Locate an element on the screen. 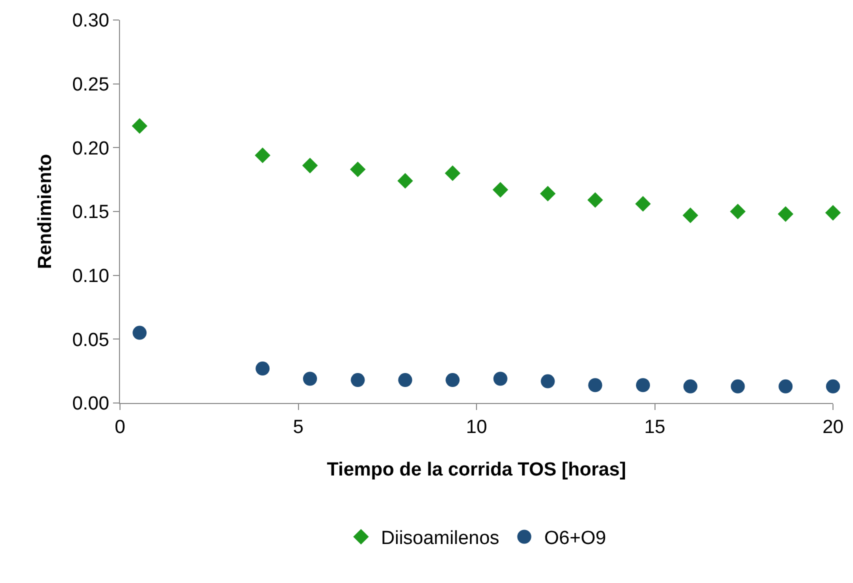 The width and height of the screenshot is (853, 583). x-tick-label: 10 is located at coordinates (477, 427).